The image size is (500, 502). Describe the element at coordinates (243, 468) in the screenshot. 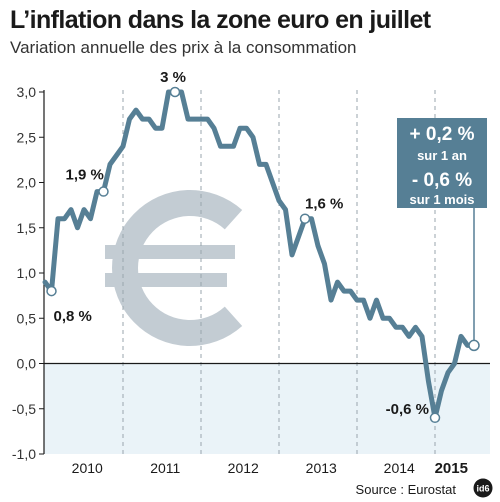

I see `x-tick-label: 2012` at that location.